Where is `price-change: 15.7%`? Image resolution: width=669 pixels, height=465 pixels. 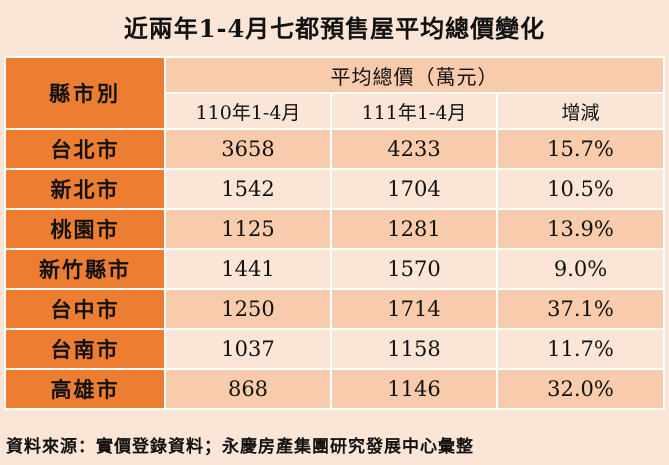
price-change: 15.7% is located at coordinates (580, 149).